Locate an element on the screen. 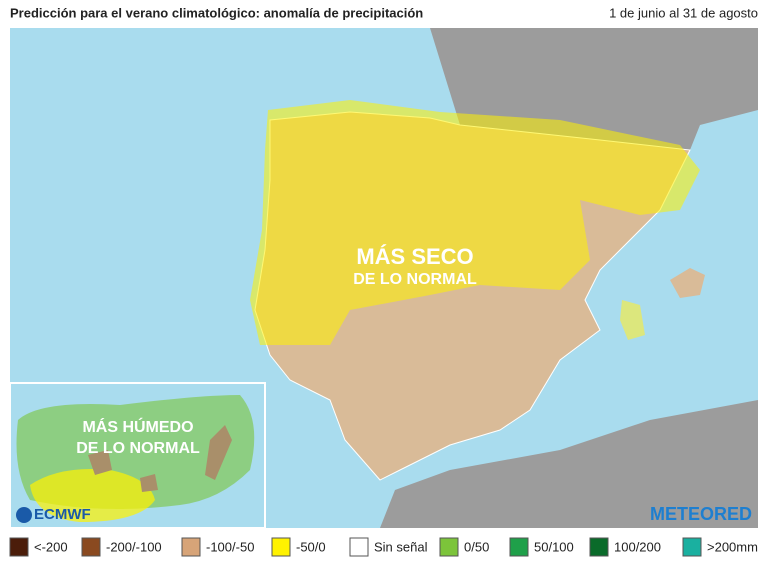  legend-label: 0/50 is located at coordinates (476, 546).